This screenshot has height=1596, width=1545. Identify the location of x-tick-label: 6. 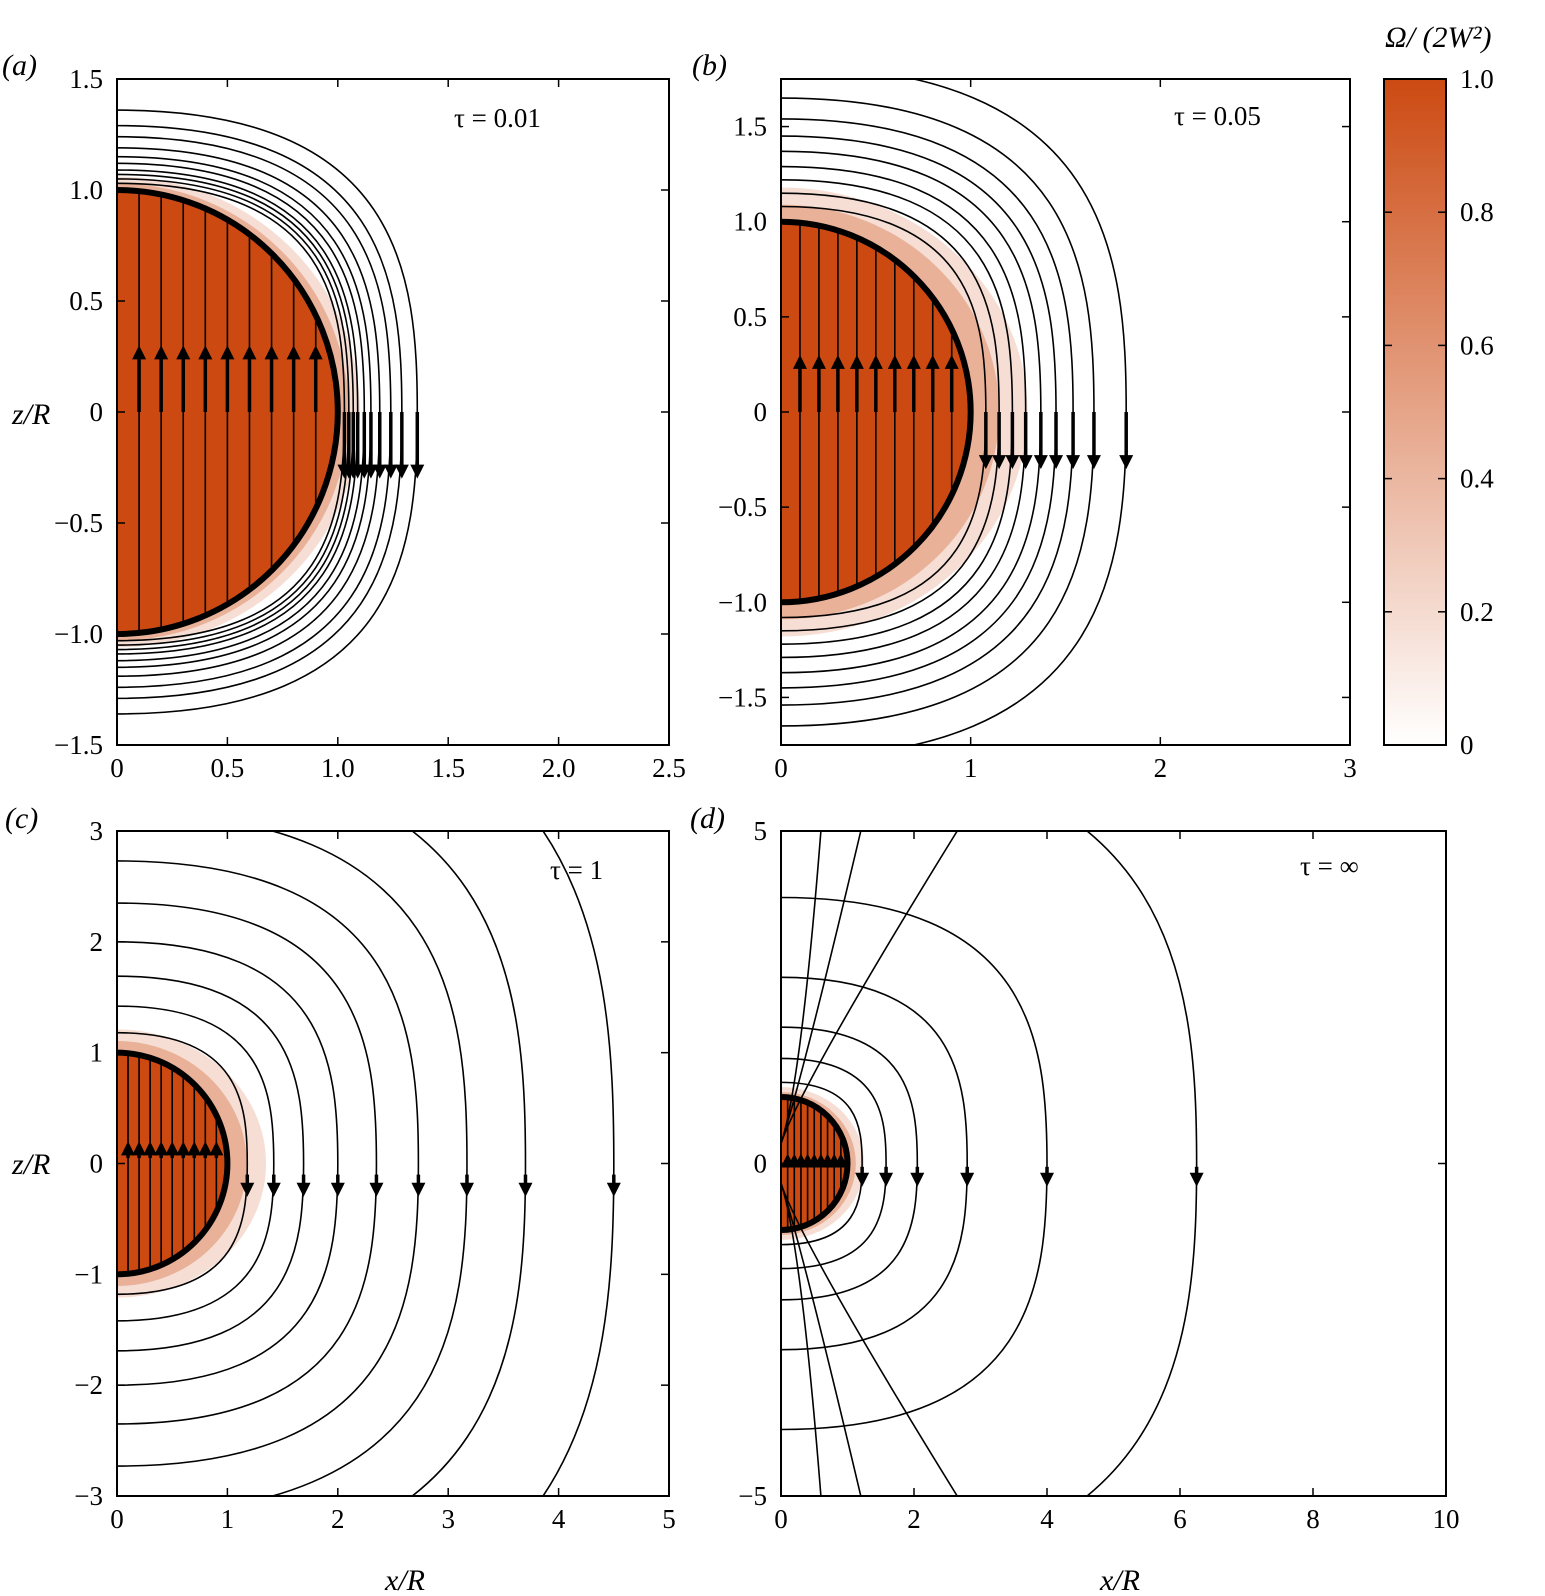
(1180, 1519).